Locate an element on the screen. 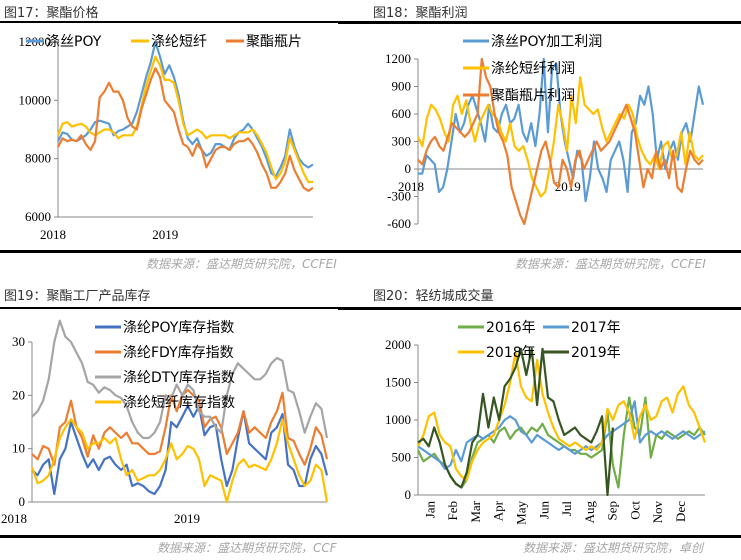  y-tick-label: 1000 is located at coordinates (398, 419).